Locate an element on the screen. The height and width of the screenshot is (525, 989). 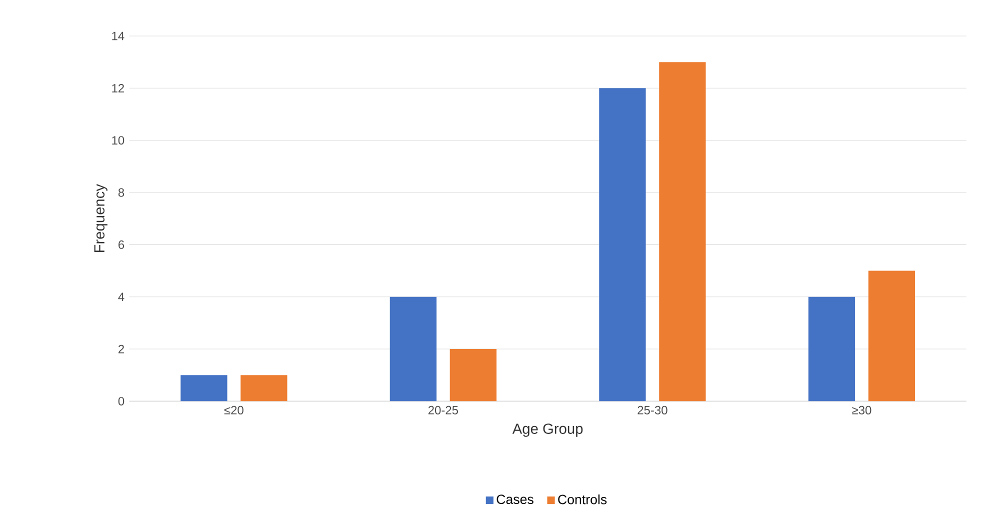
legend-label: Cases is located at coordinates (515, 499).